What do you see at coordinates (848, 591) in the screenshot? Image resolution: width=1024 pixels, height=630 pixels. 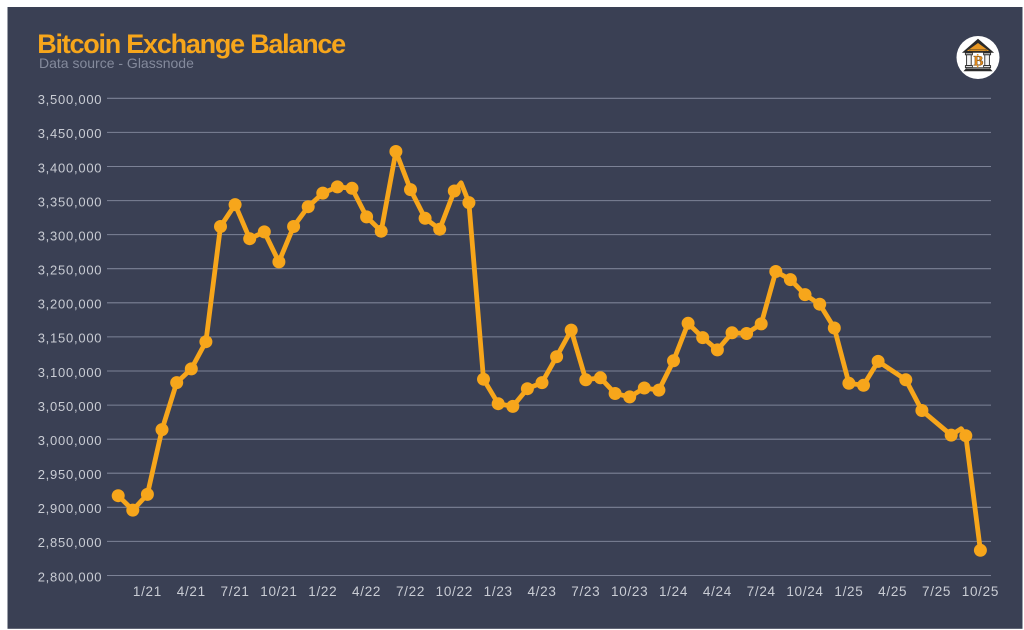 I see `svg-text: 1/25` at bounding box center [848, 591].